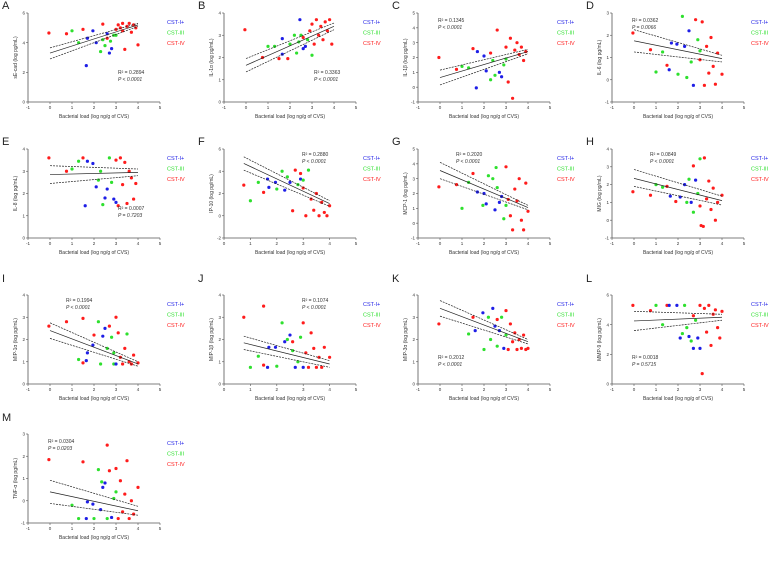  Describe the element at coordinates (131, 73) in the screenshot. I see `r-squared-label: R² = 0.2894` at that location.